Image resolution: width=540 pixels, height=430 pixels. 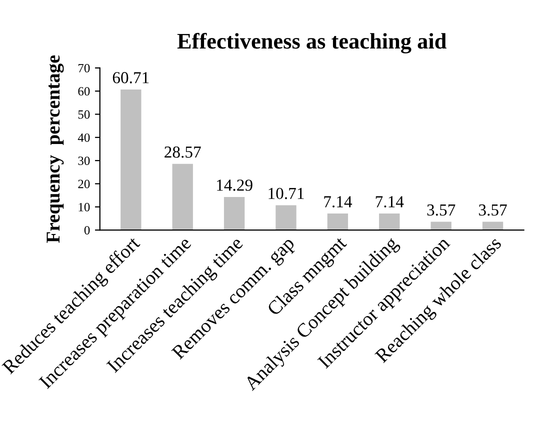 I want to click on y-axis-title: Frequency percentage, so click(x=55, y=149).